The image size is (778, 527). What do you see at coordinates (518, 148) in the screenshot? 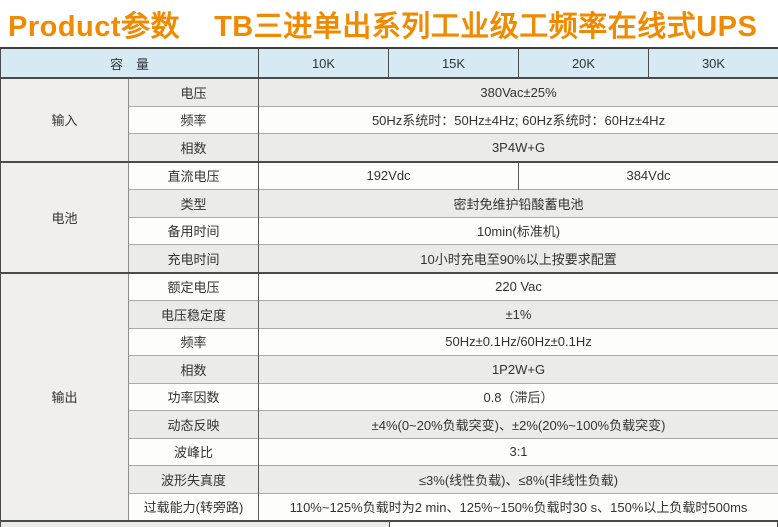
I see `value-cell: 3P4W+G` at bounding box center [518, 148].